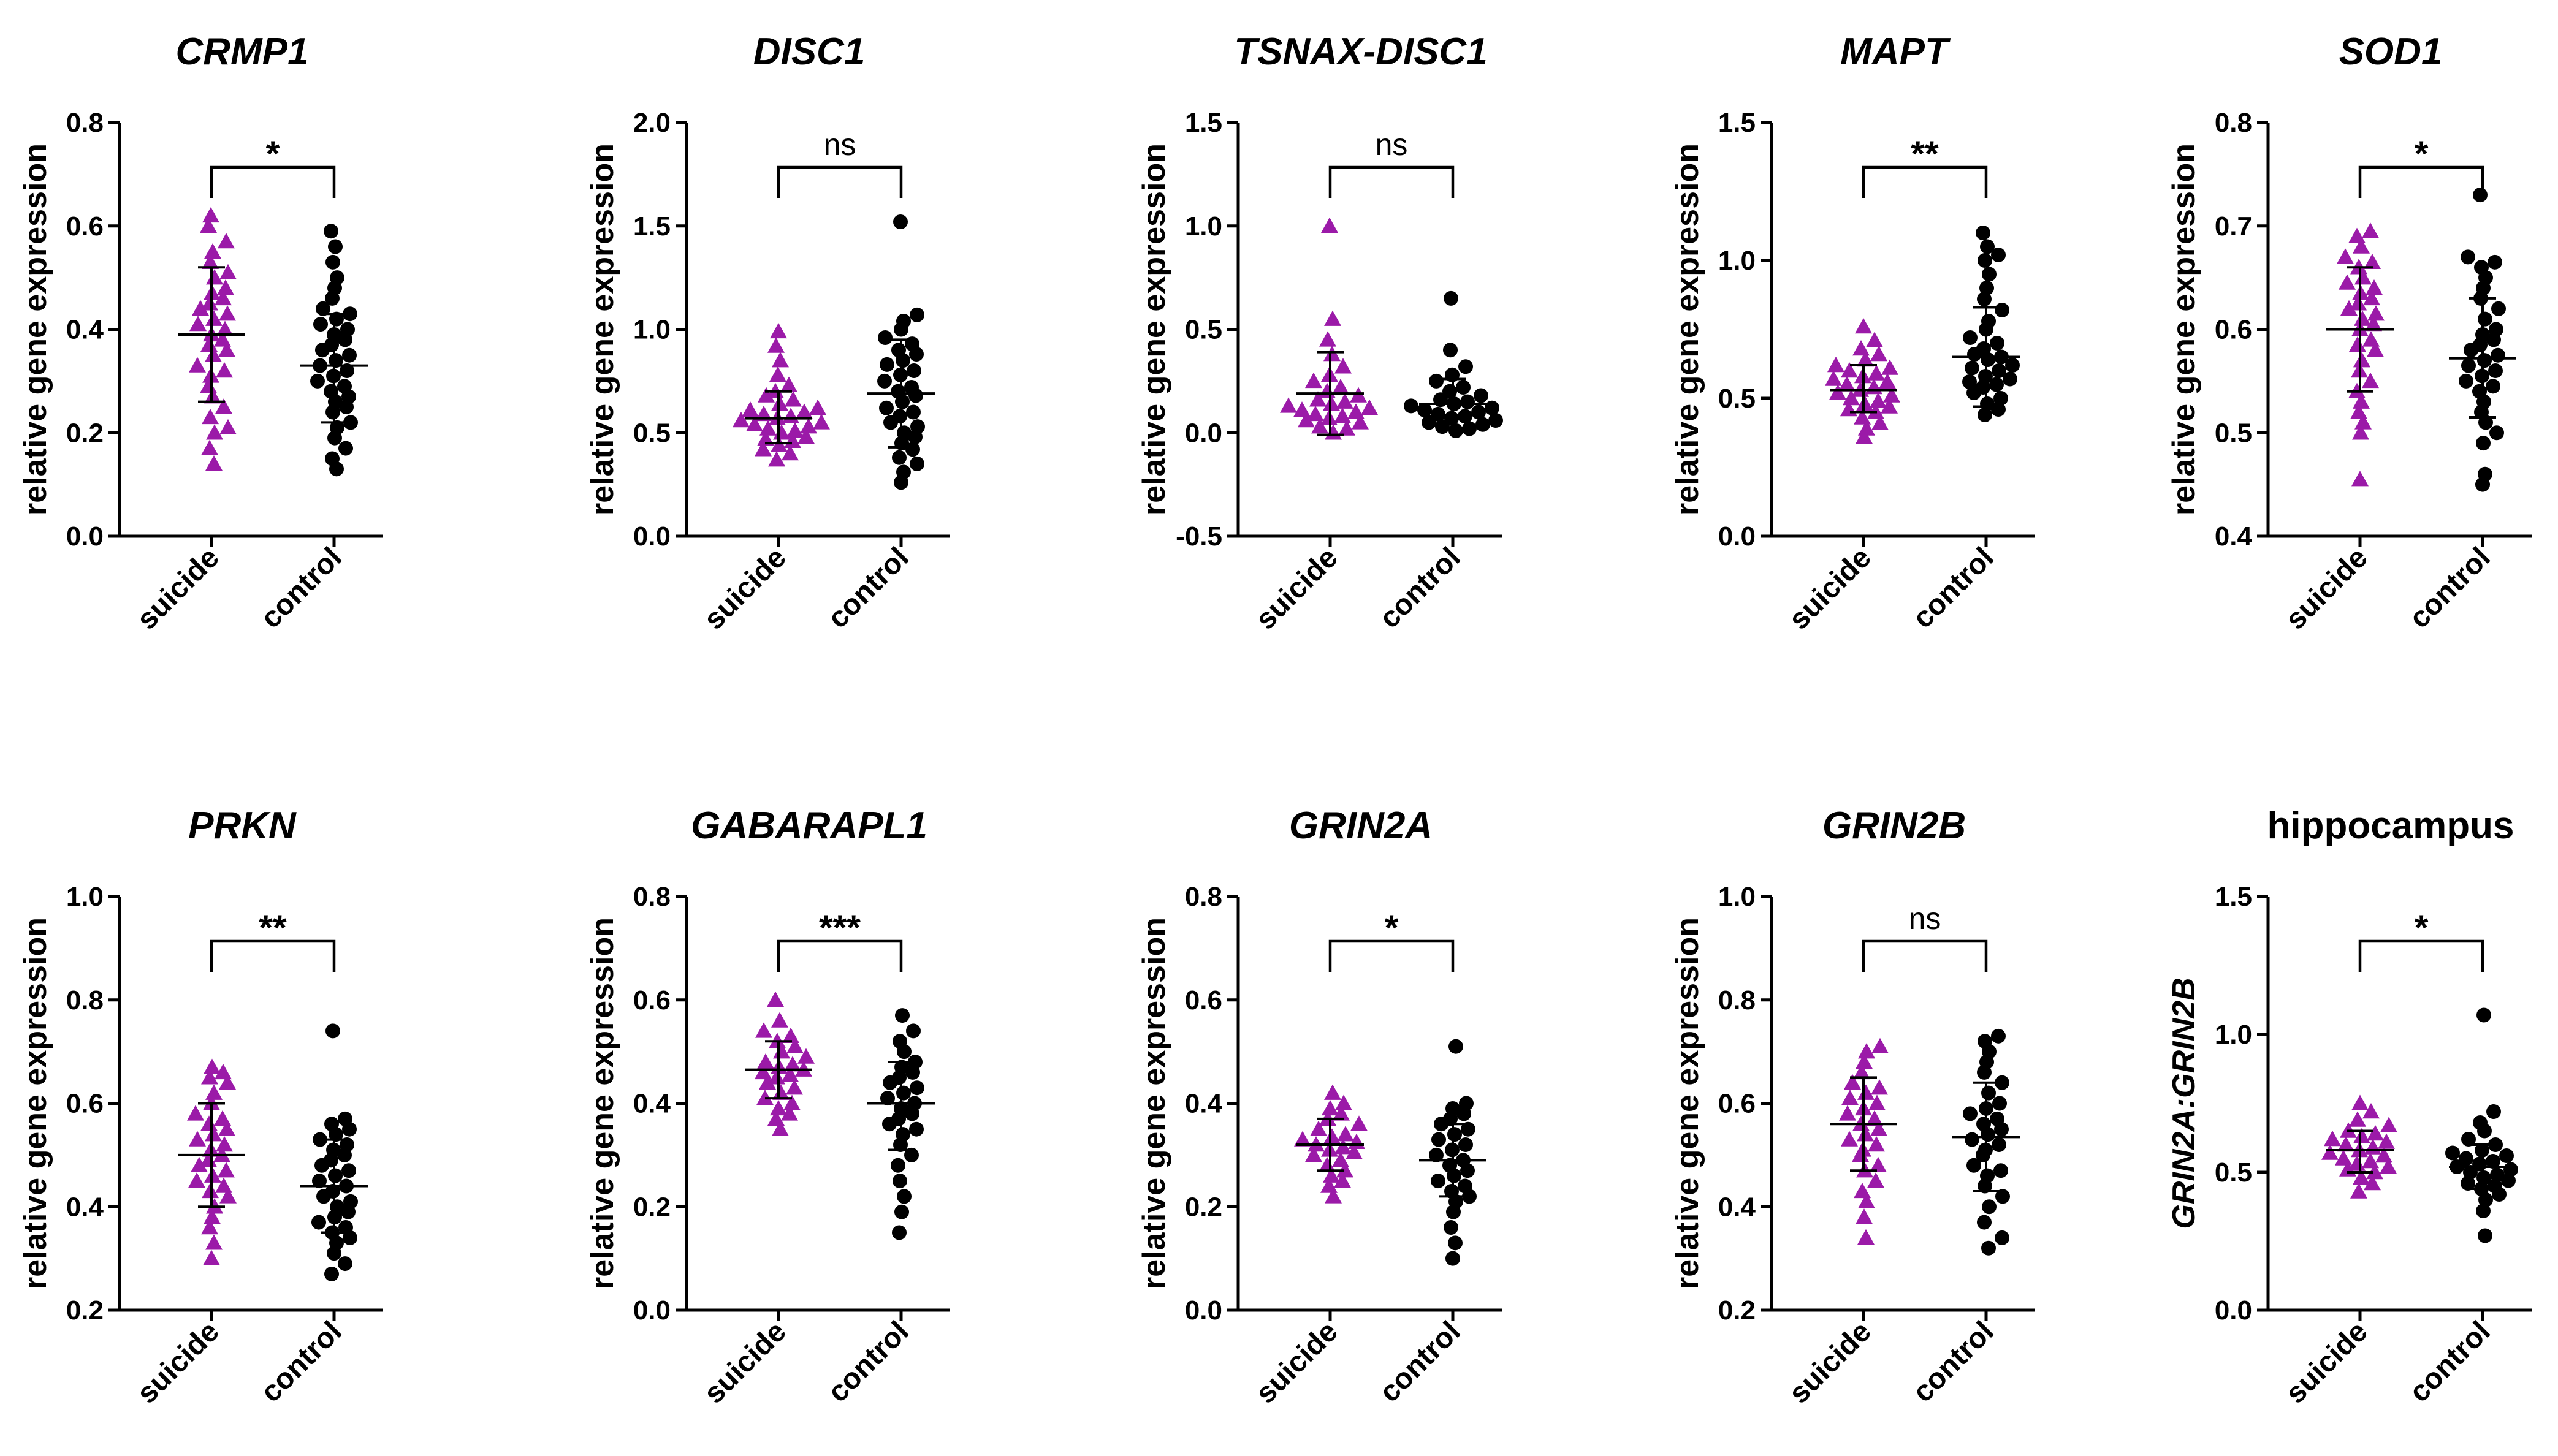 The image size is (2558, 1456). Describe the element at coordinates (1737, 1207) in the screenshot. I see `panel-9-y-tick-label: 0.4` at that location.